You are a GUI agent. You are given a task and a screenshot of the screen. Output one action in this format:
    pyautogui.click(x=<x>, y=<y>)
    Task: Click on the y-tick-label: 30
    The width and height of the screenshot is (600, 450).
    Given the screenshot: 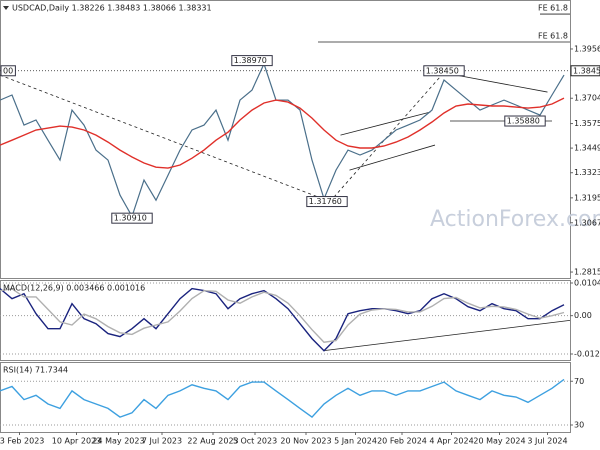 What is the action you would take?
    pyautogui.click(x=579, y=425)
    